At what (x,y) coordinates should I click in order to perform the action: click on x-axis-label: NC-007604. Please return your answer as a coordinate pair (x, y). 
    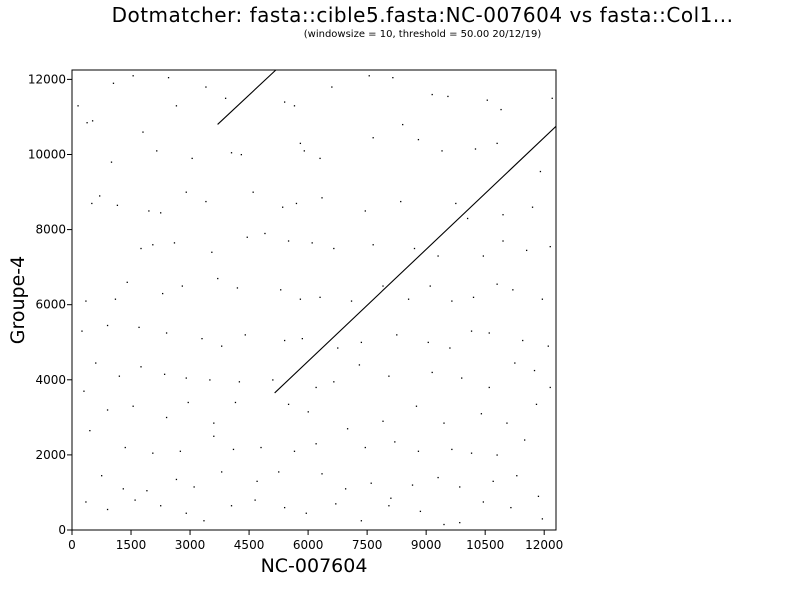
    Looking at the image, I should click on (314, 566).